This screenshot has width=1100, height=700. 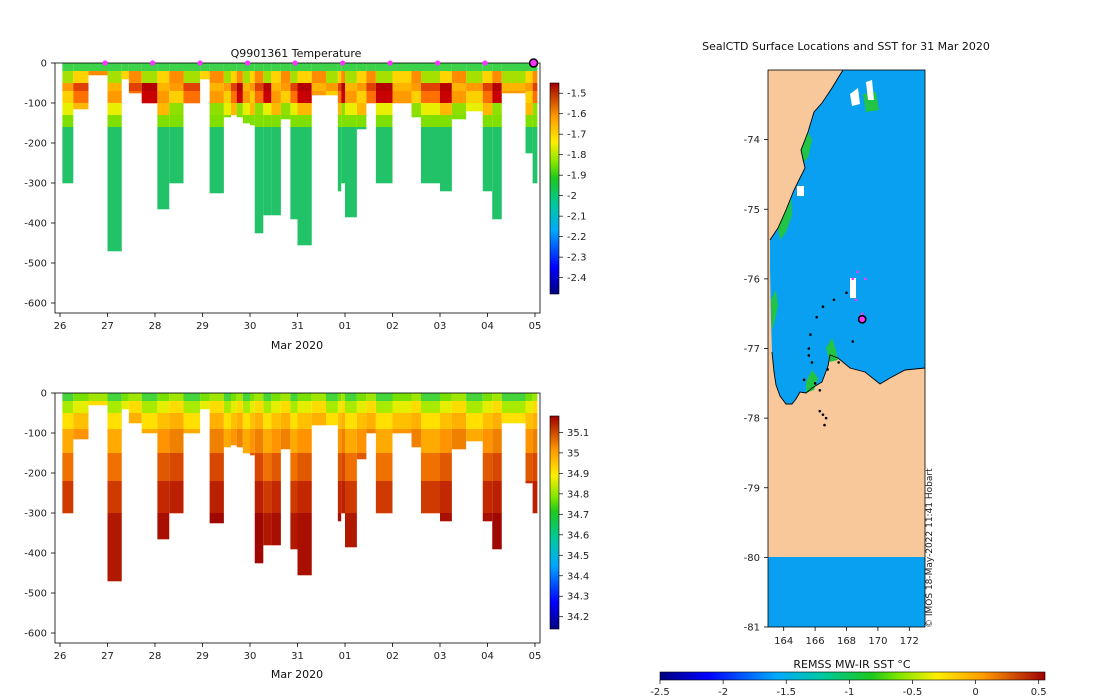 I want to click on map-x-tick-label: 166, so click(x=815, y=641).